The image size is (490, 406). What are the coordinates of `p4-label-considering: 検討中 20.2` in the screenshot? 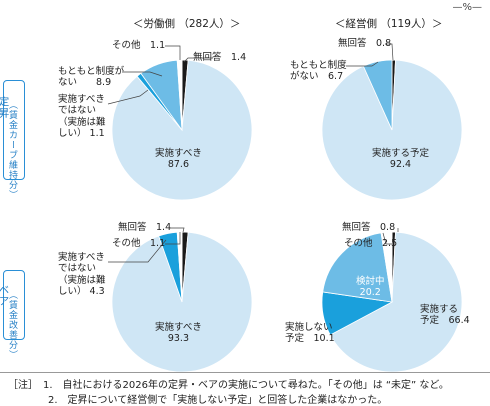 It's located at (370, 287).